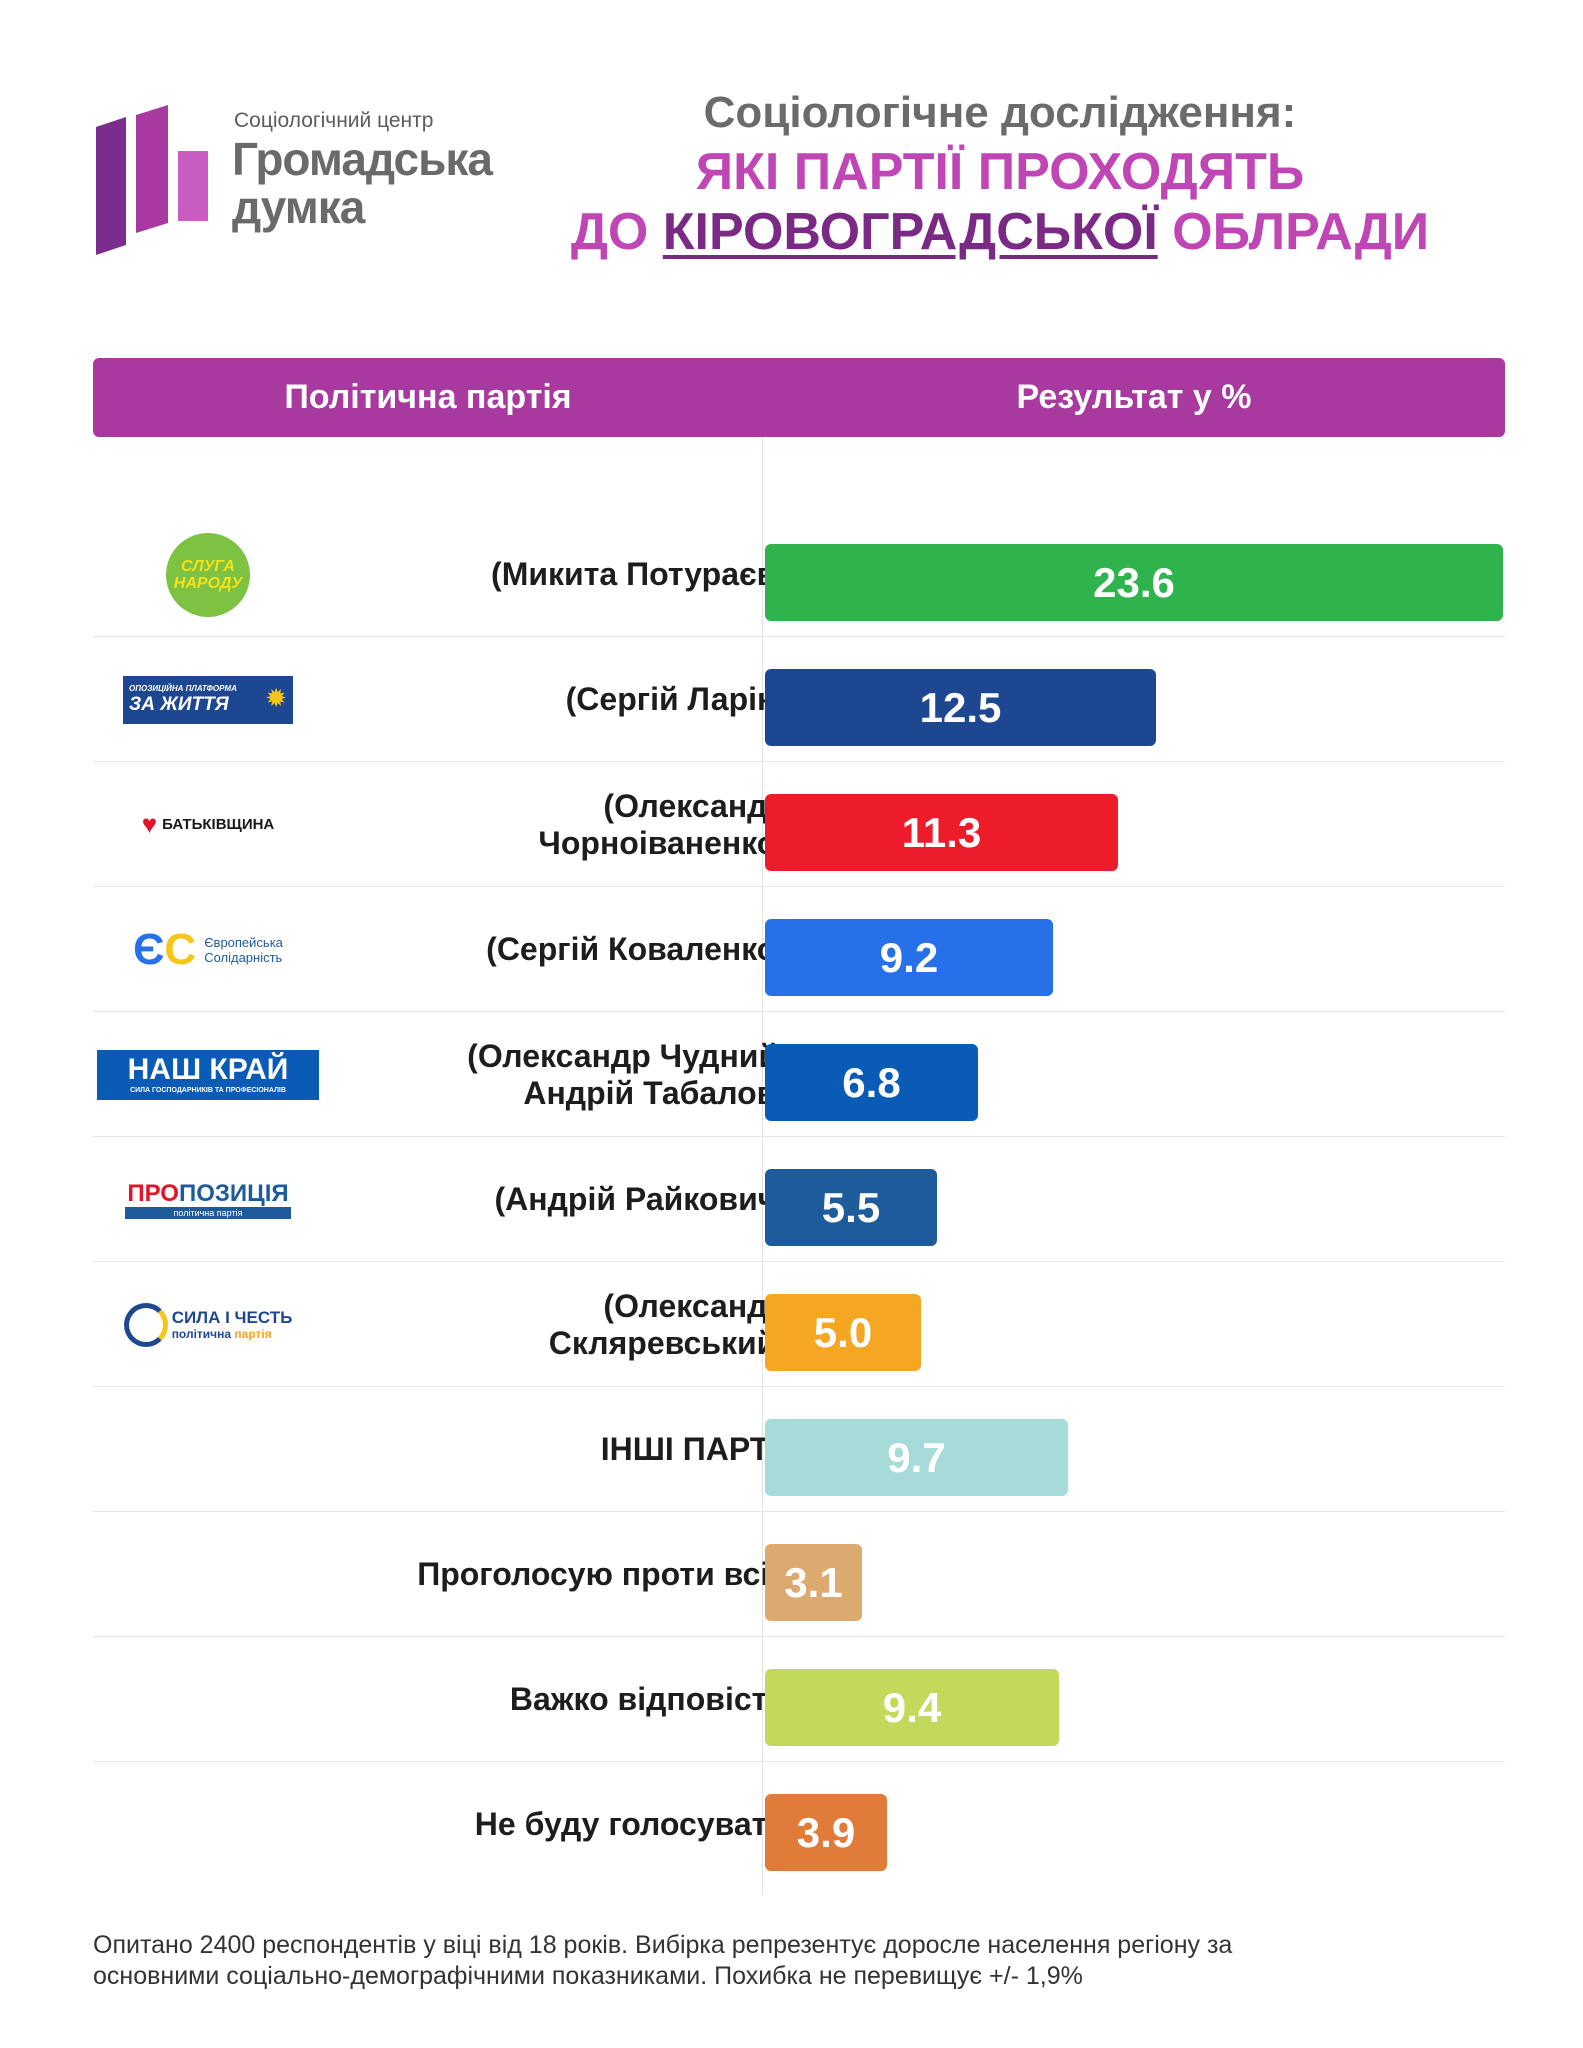 The height and width of the screenshot is (2048, 1583). What do you see at coordinates (208, 824) in the screenshot?
I see `batkivshchyna-mark: ♥ БАТЬКІВЩИНА` at bounding box center [208, 824].